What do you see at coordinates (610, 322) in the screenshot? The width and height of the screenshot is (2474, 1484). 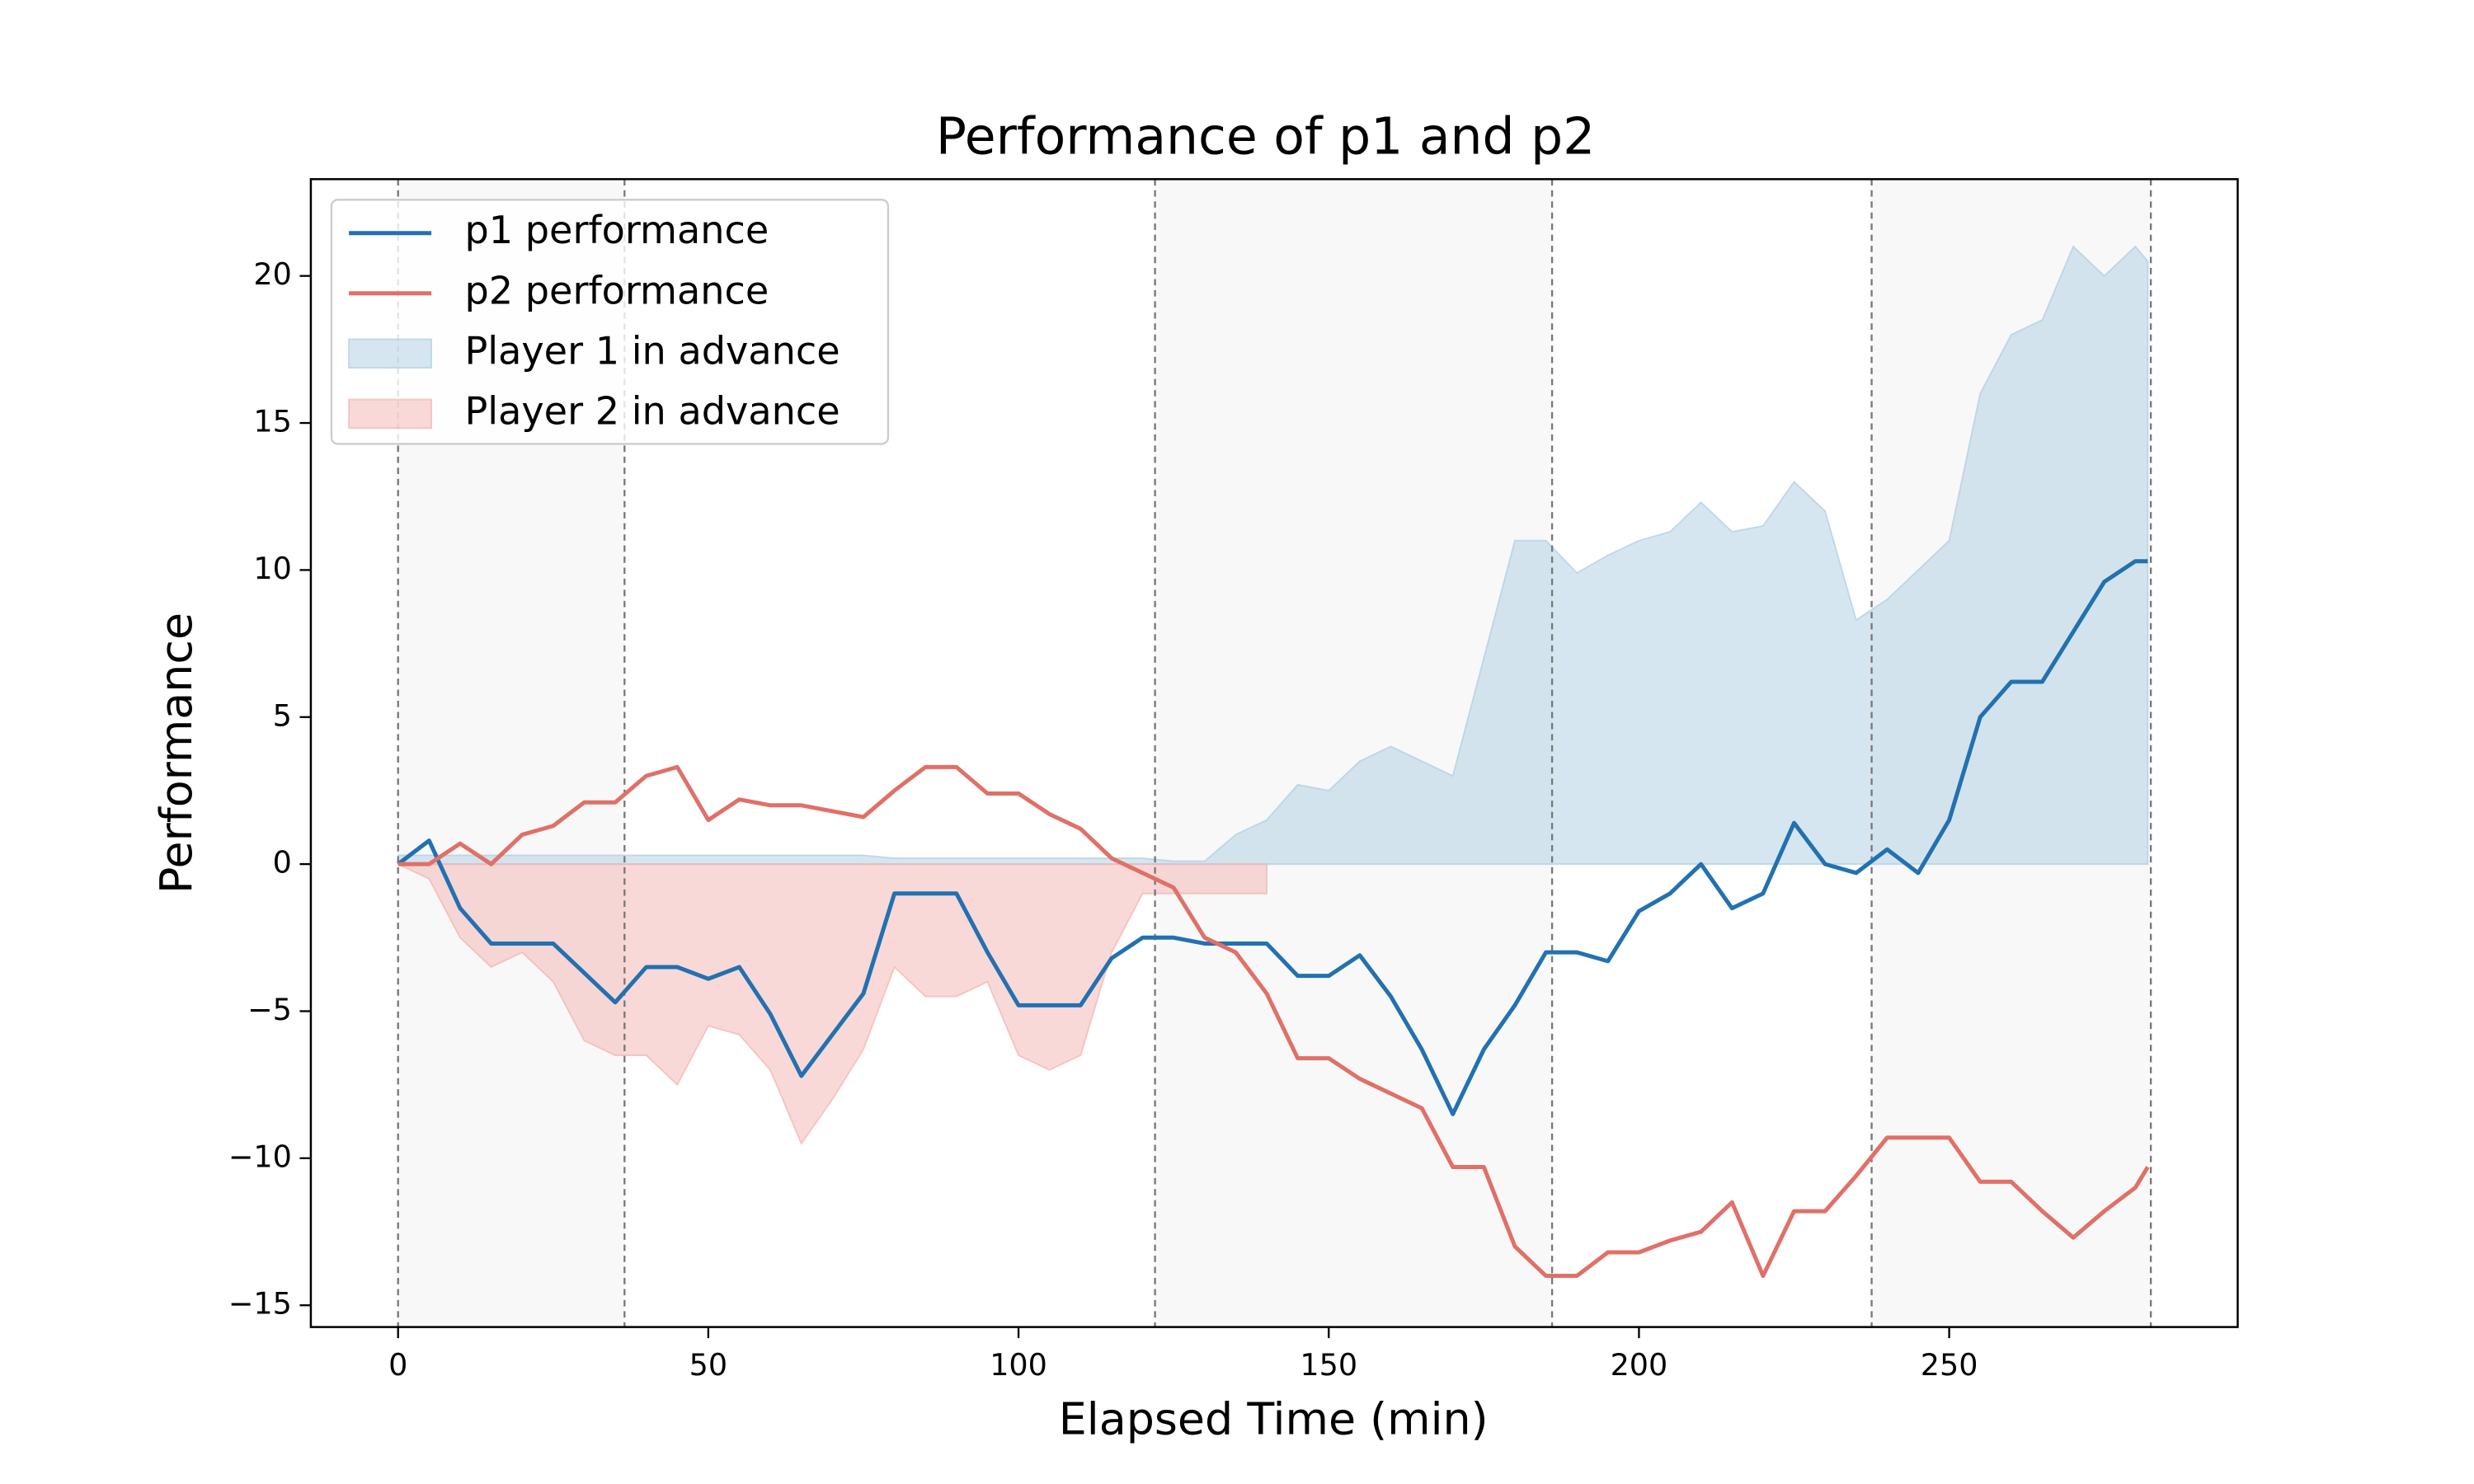 I see `legend-box` at bounding box center [610, 322].